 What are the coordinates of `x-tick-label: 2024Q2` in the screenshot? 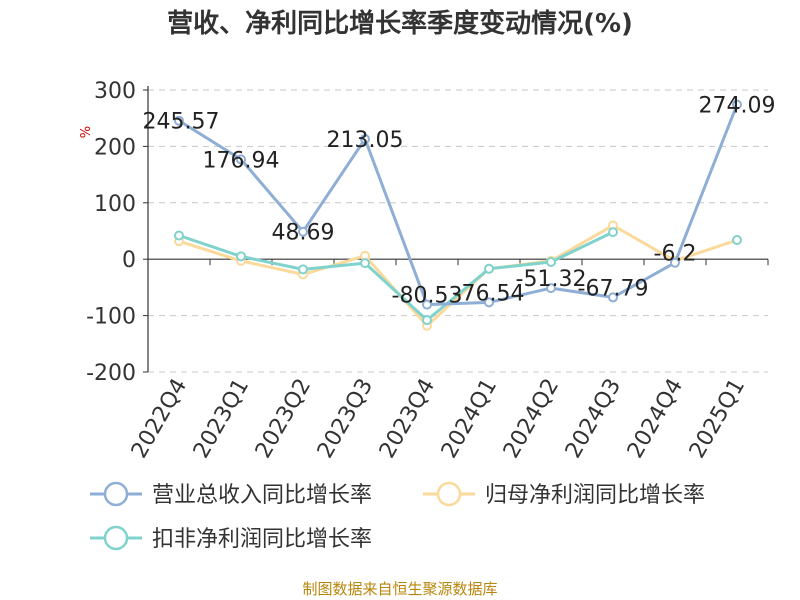 It's located at (531, 419).